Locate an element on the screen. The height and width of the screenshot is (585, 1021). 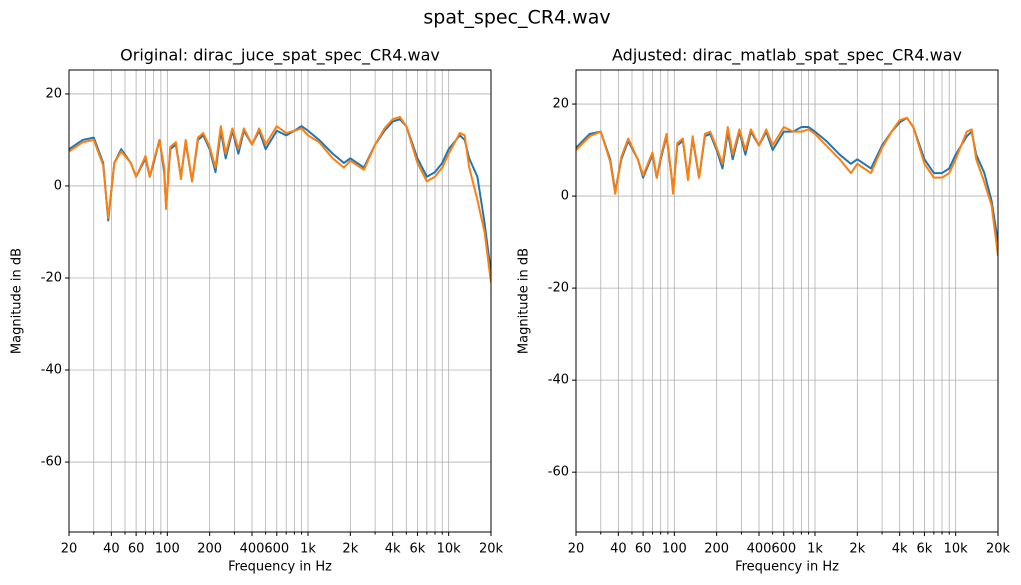
figure-title: spat_spec_CR4.wav is located at coordinates (516, 18).